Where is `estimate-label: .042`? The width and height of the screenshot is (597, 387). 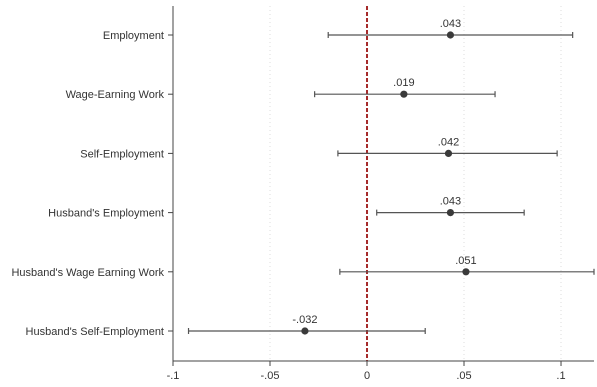 estimate-label: .042 is located at coordinates (448, 142).